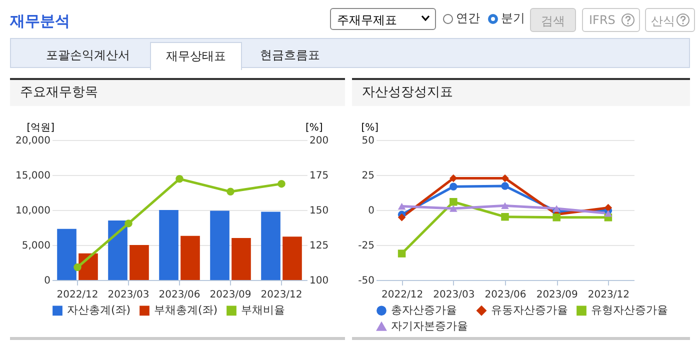  What do you see at coordinates (290, 55) in the screenshot?
I see `text: 현금흐름표` at bounding box center [290, 55].